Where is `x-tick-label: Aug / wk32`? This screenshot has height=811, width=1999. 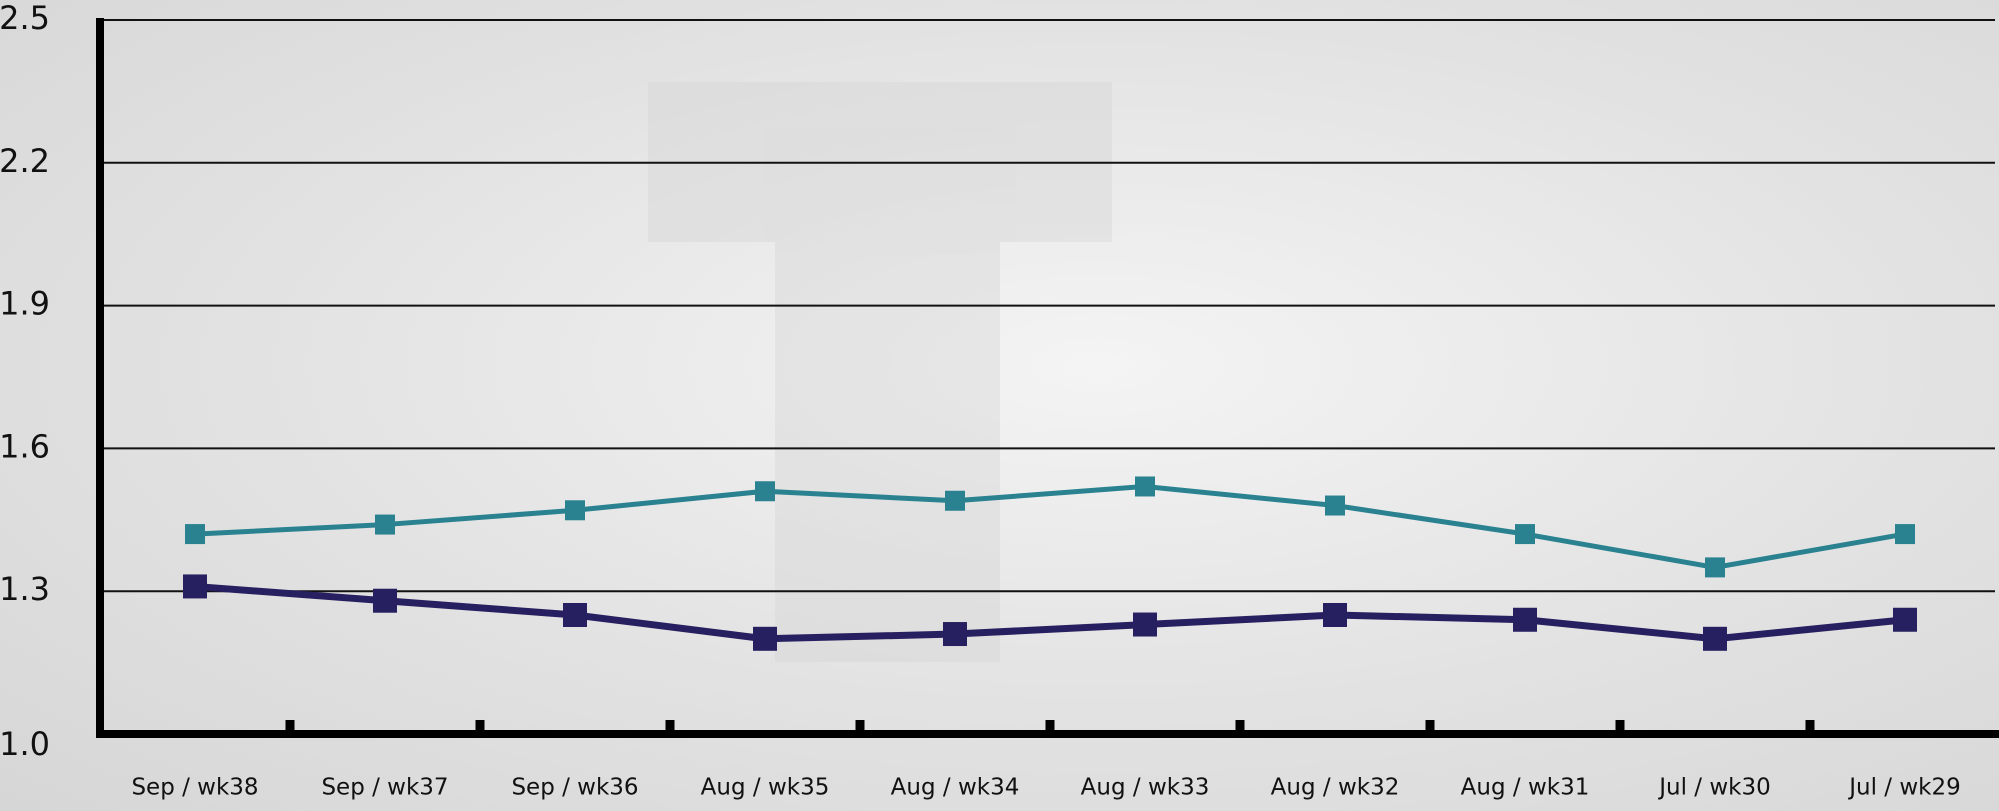 x-tick-label: Aug / wk32 is located at coordinates (1335, 788).